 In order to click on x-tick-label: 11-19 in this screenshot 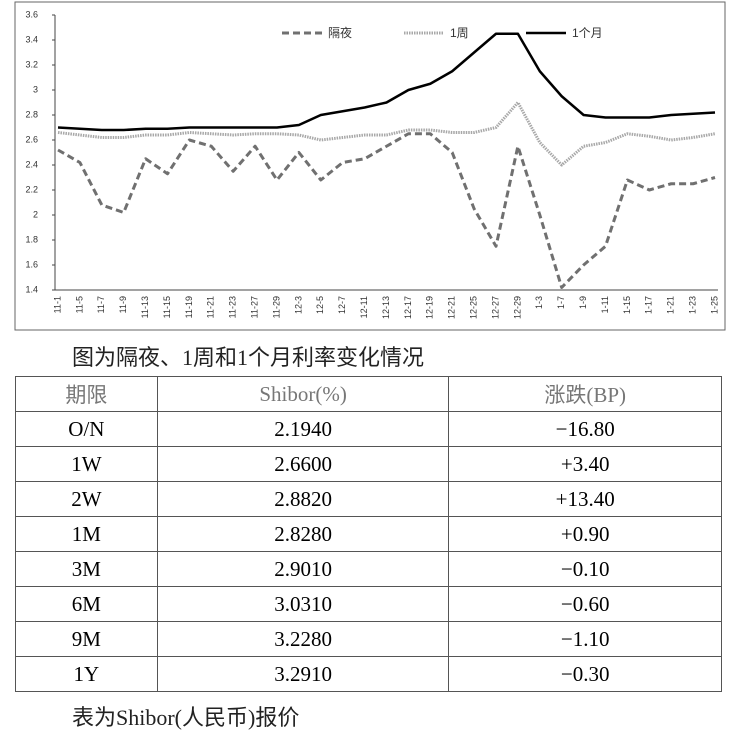, I will do `click(189, 307)`.